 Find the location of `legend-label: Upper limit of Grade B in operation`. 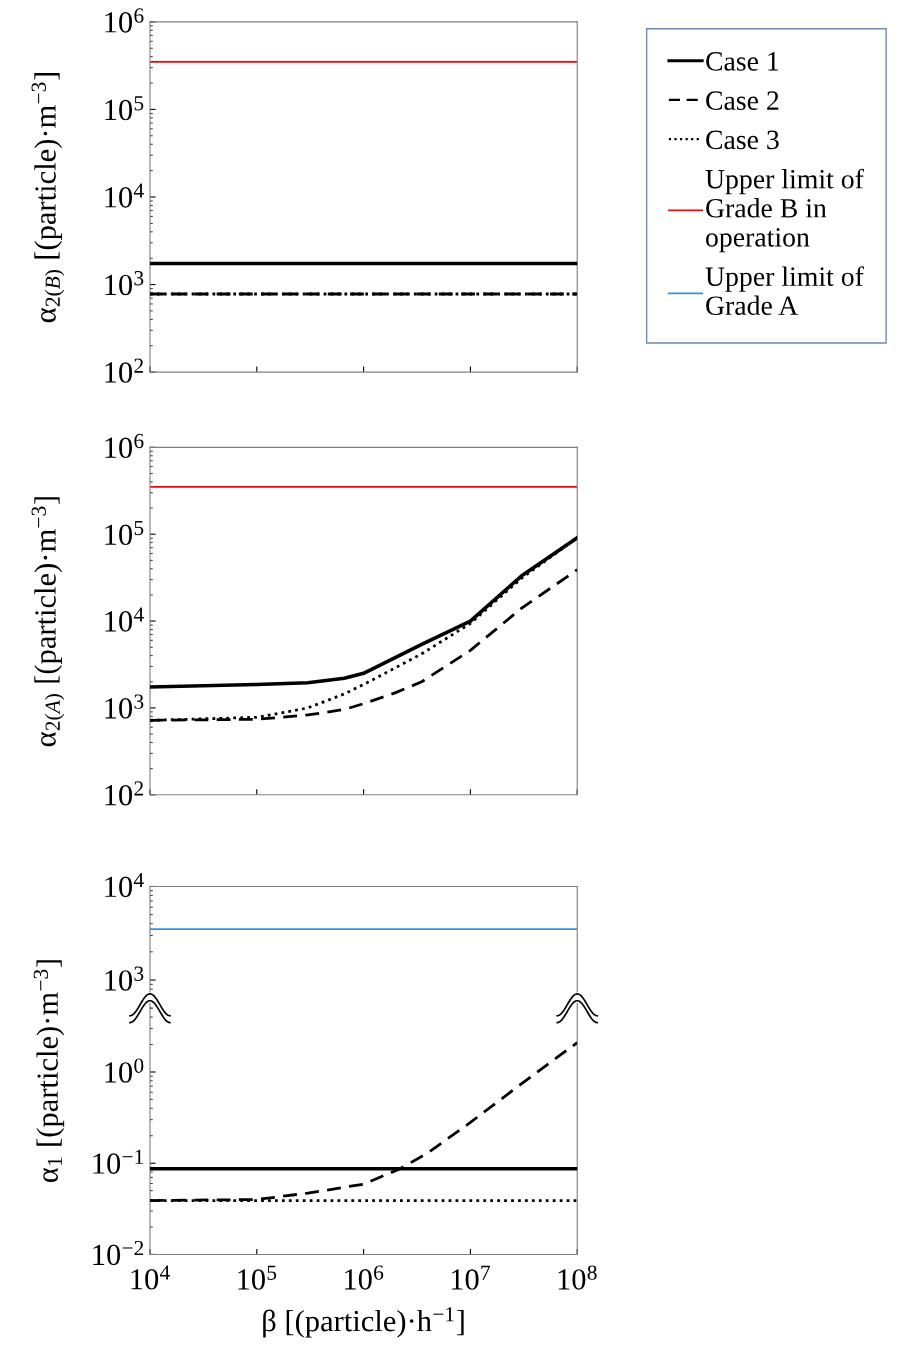

legend-label: Upper limit of Grade B in operation is located at coordinates (784, 210).